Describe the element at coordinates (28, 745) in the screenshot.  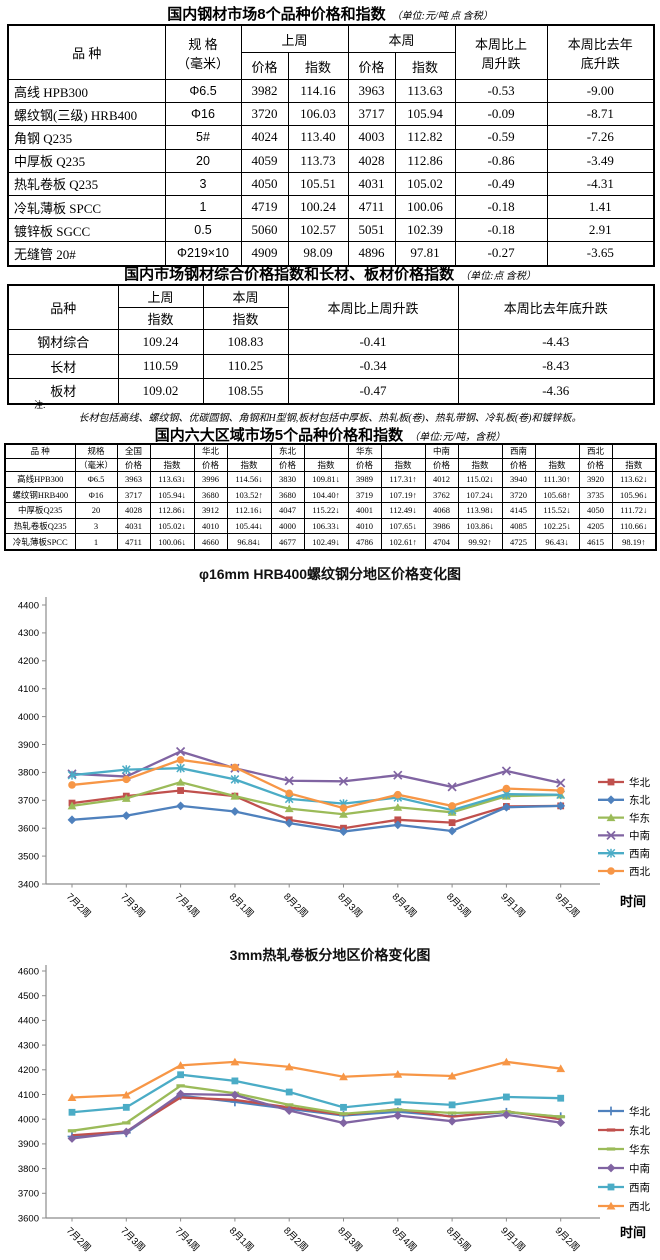
I see `y-tick-label: 3900` at that location.